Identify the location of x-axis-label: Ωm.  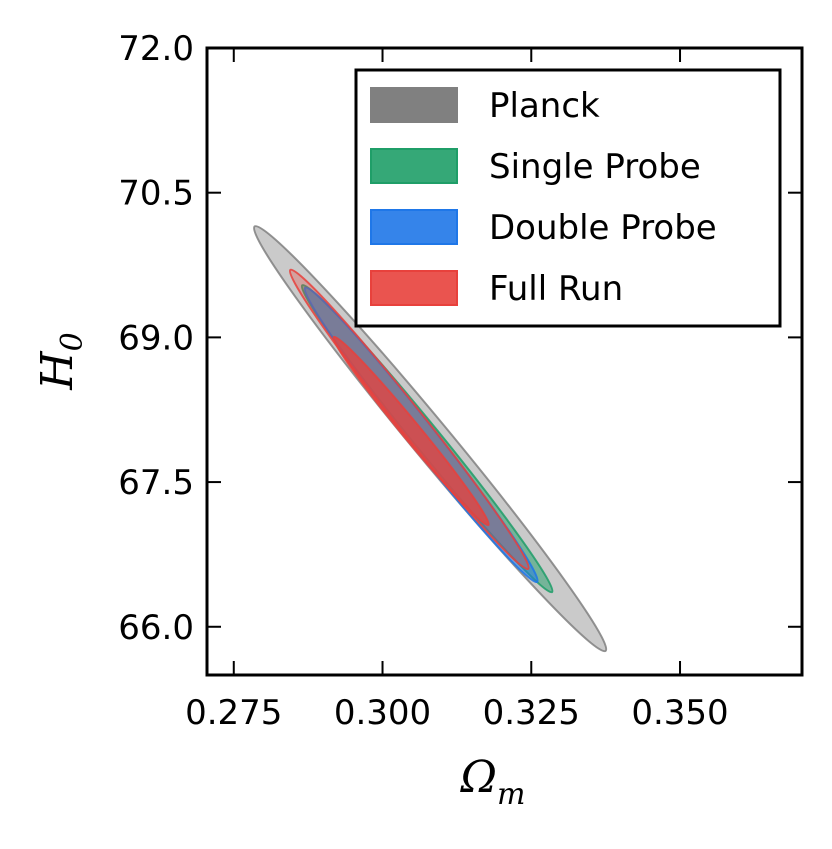
(493, 782).